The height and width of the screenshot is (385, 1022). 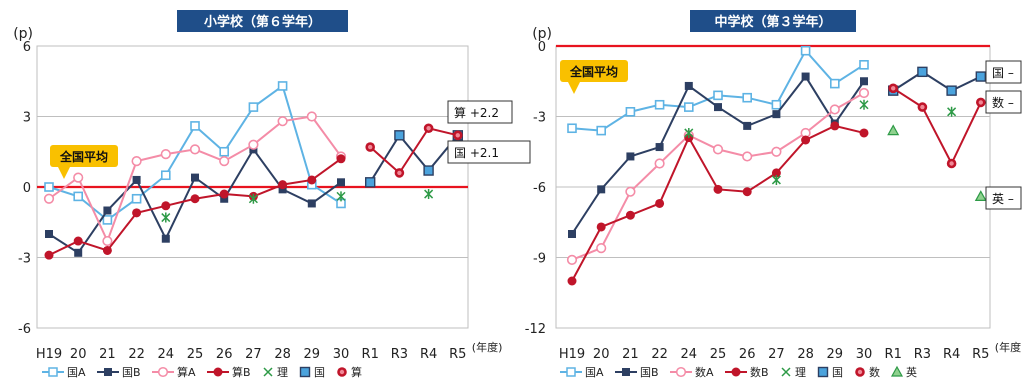 What do you see at coordinates (186, 372) in the screenshot?
I see `legend-label: 算A` at bounding box center [186, 372].